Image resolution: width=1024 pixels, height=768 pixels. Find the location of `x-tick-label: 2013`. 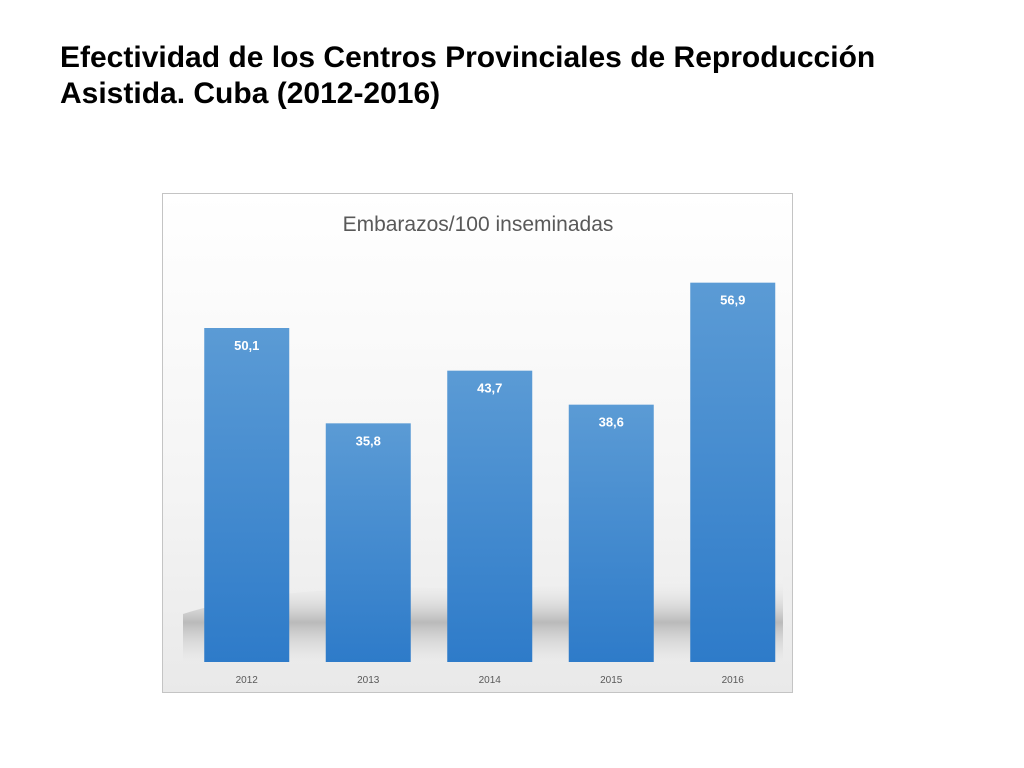

x-tick-label: 2013 is located at coordinates (368, 680).